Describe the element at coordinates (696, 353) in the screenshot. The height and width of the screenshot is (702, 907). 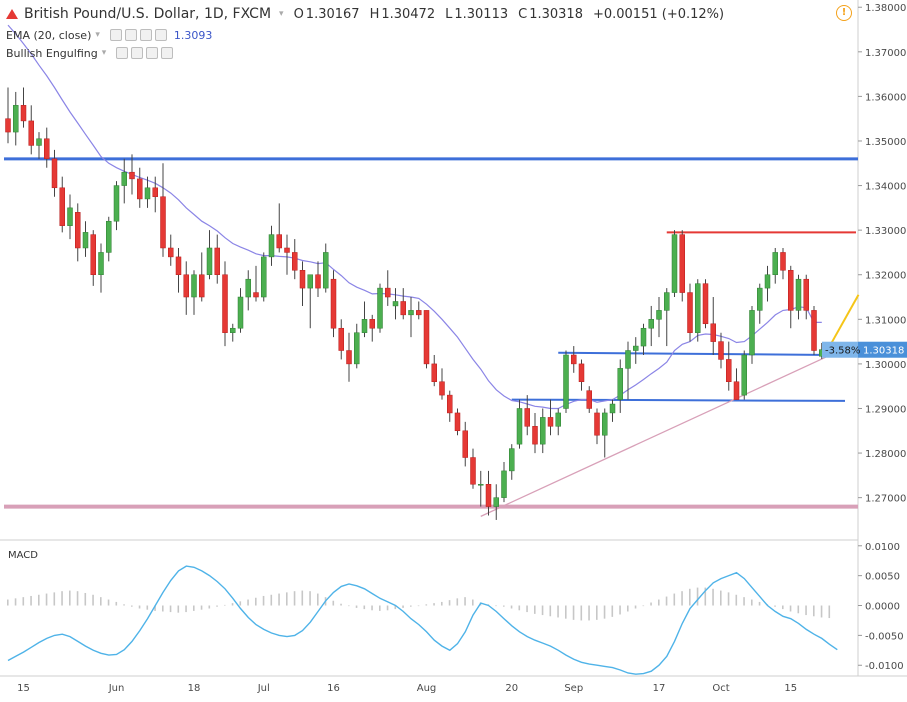
I see `support-line-mid` at that location.